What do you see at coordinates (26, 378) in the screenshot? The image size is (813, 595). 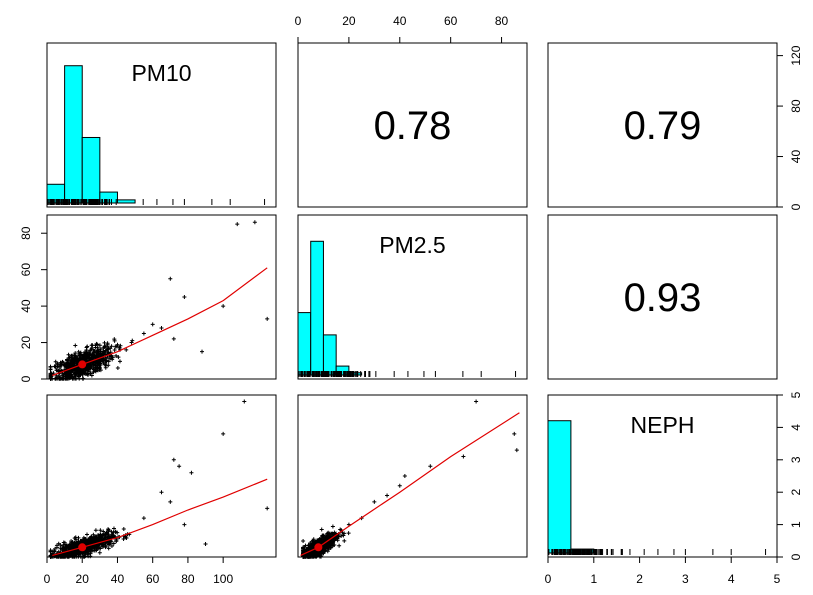 I see `y-tick-label: 0` at bounding box center [26, 378].